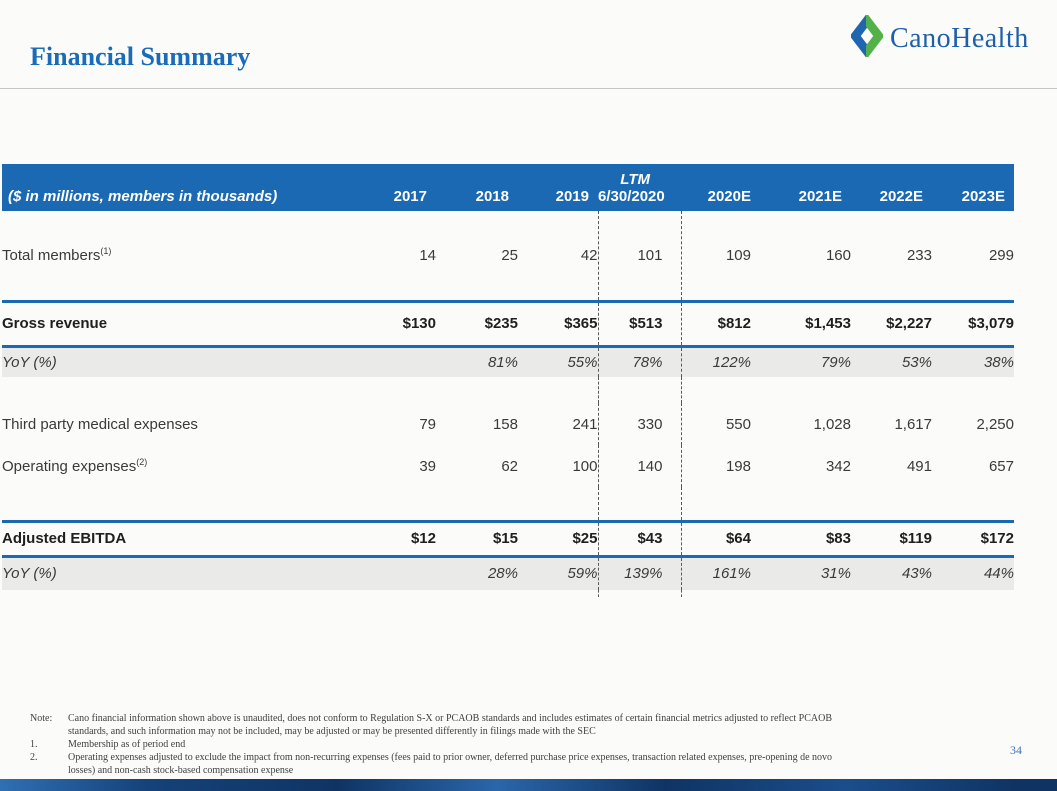 This screenshot has height=791, width=1057. Describe the element at coordinates (427, 466) in the screenshot. I see `cell: 39` at that location.